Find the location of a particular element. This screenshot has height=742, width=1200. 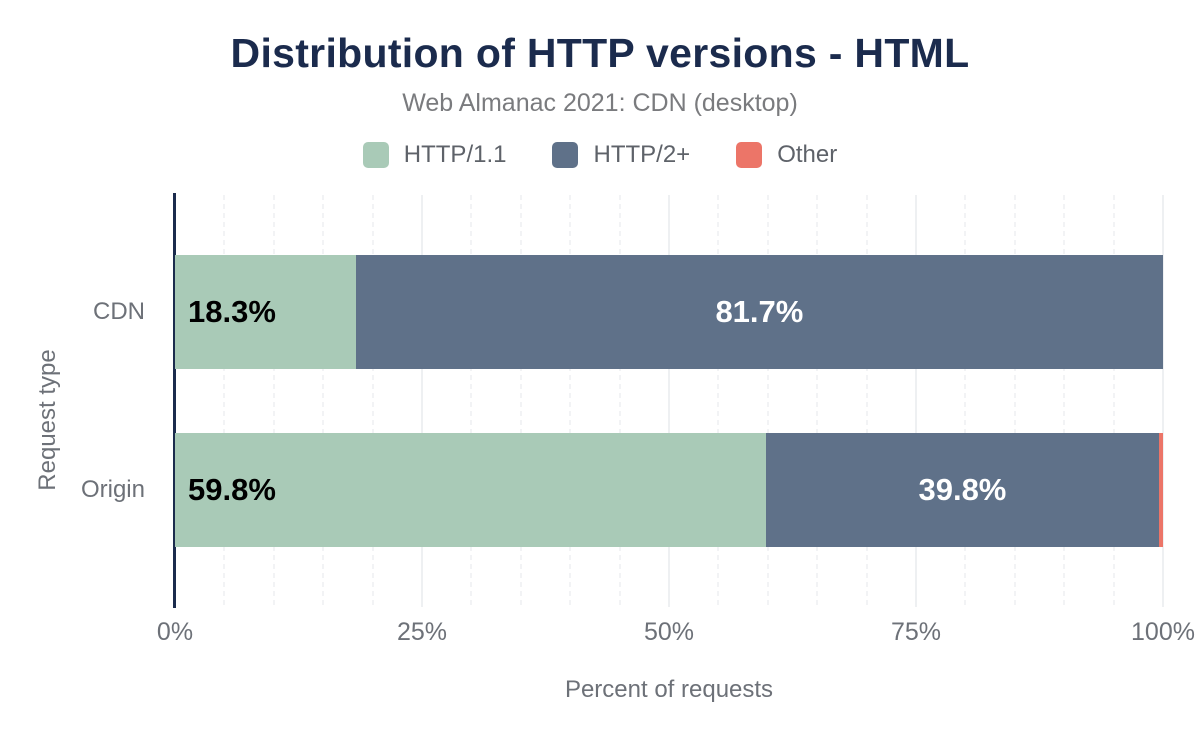

legend: HTTP/1.1 HTTP/2+ Other is located at coordinates (600, 155).